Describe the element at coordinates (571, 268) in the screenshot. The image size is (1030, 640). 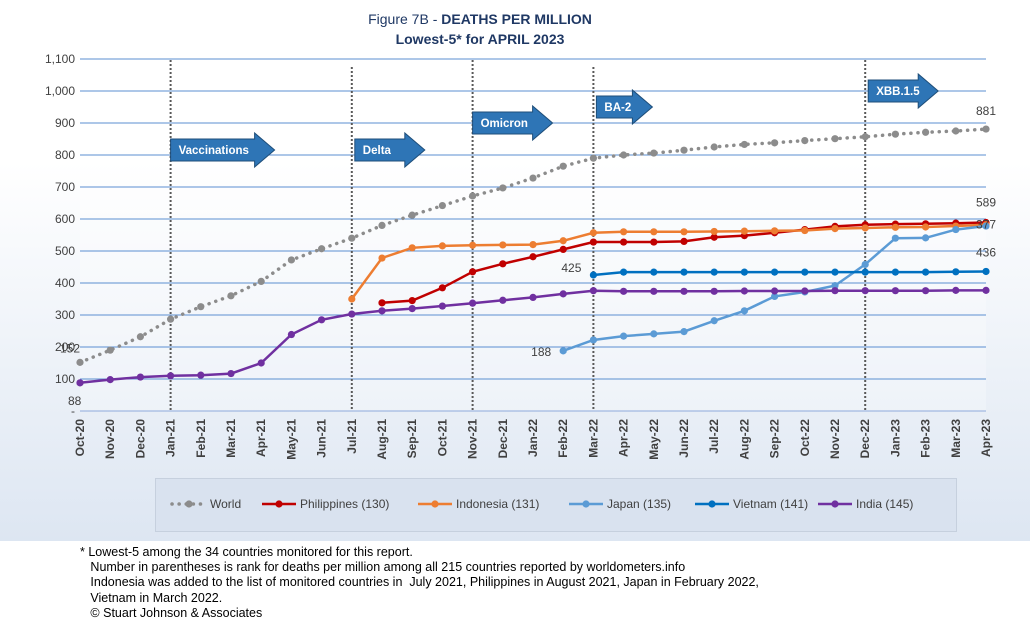
I see `data-label: 425` at that location.